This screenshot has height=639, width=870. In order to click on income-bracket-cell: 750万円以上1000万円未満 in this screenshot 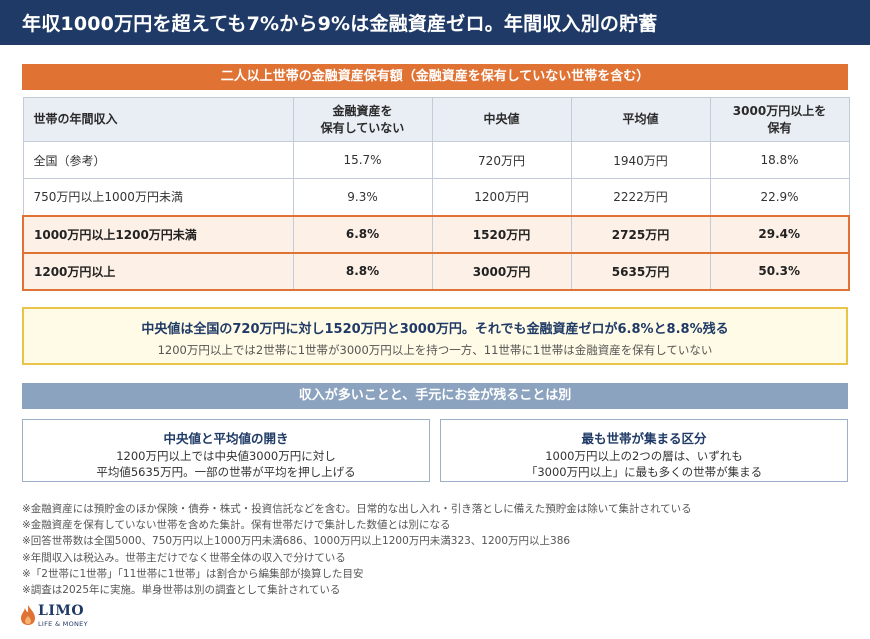, I will do `click(158, 197)`.